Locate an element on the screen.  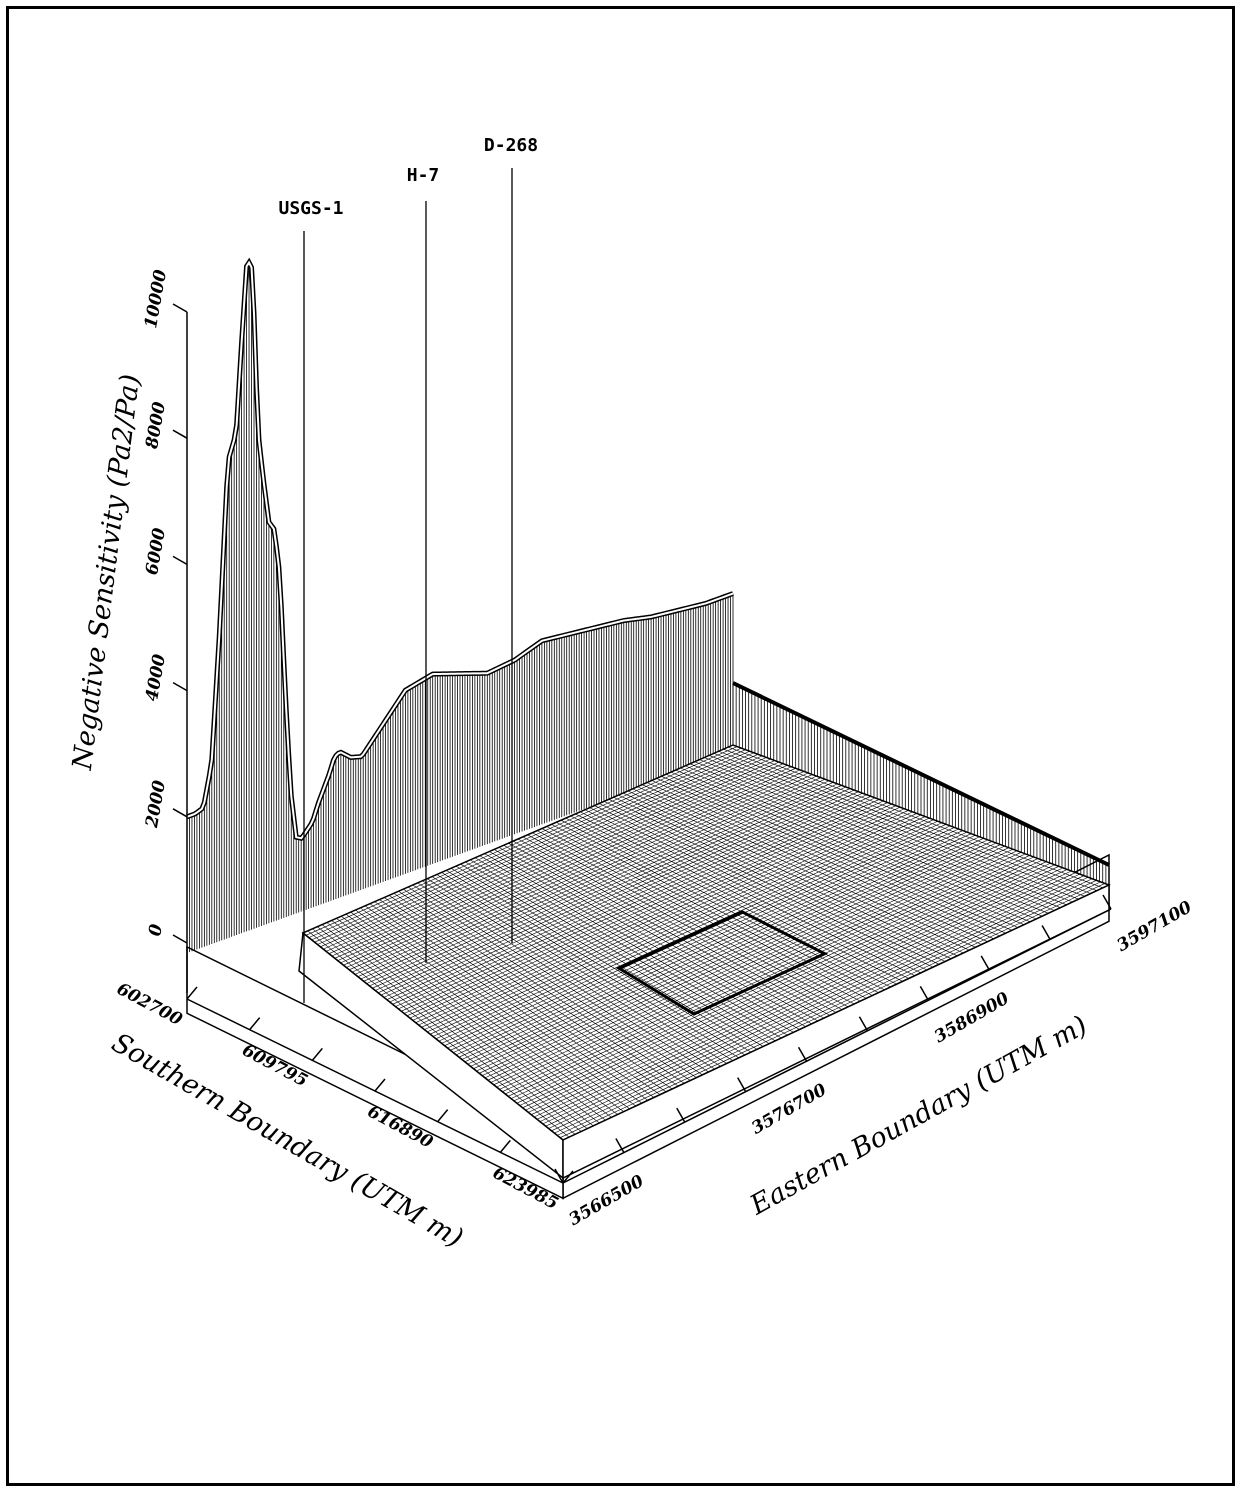
z-tick-label: 10000 is located at coordinates (156, 299).